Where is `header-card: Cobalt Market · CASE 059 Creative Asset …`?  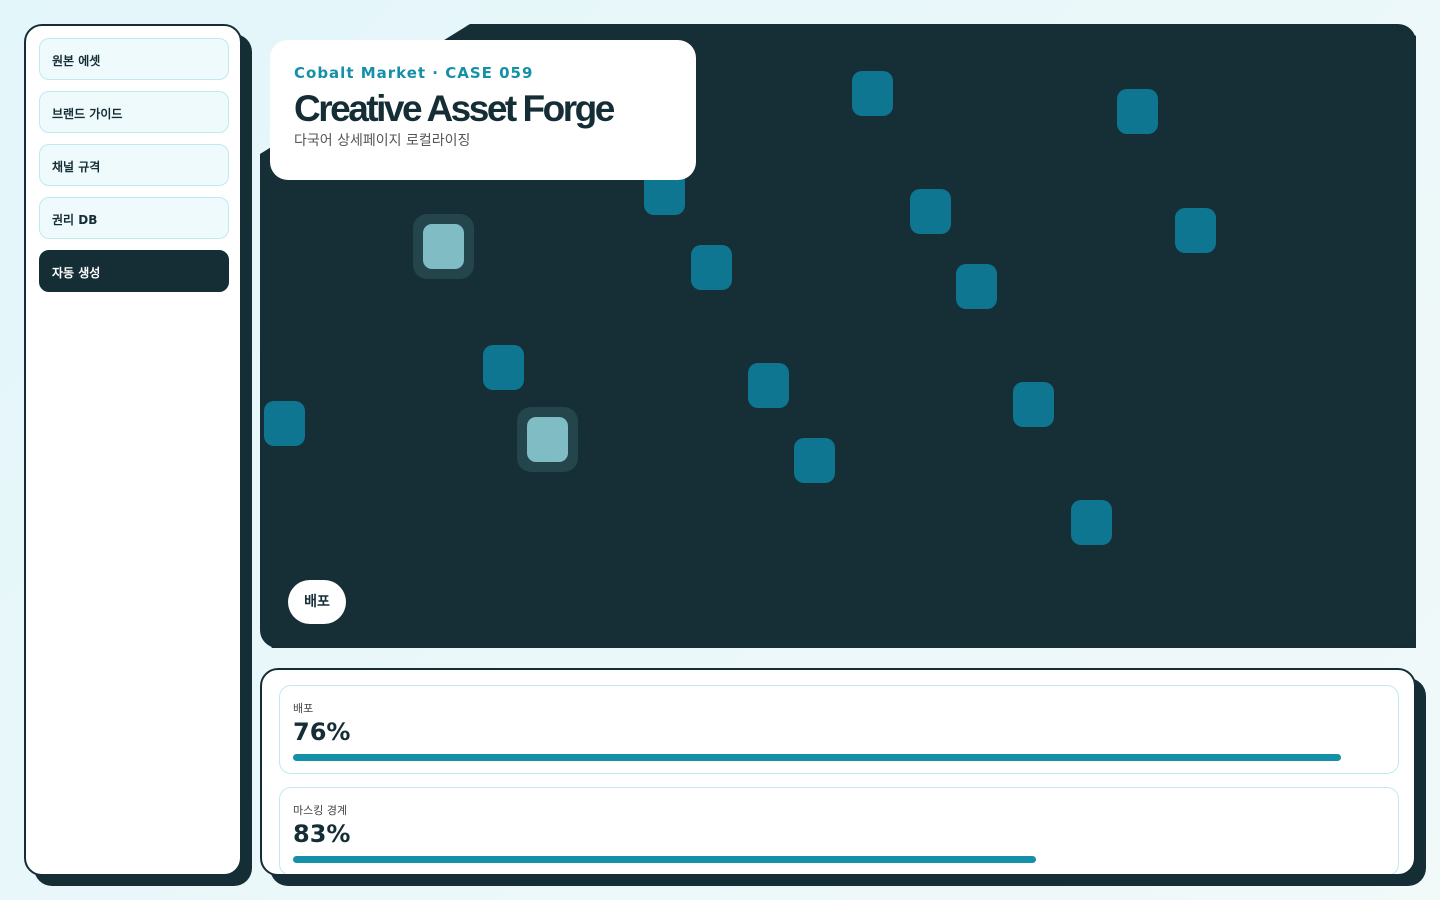
header-card: Cobalt Market · CASE 059 Creative Asset … is located at coordinates (483, 110).